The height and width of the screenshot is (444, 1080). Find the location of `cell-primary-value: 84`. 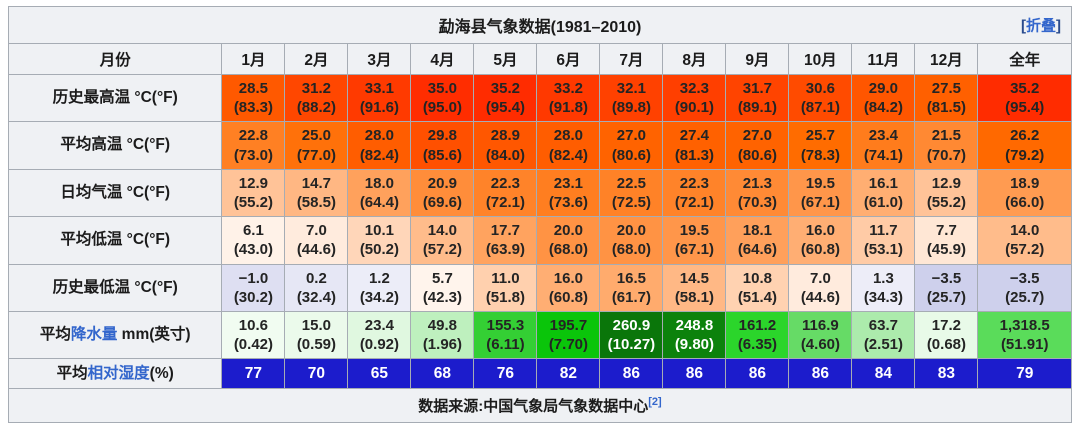

cell-primary-value: 84 is located at coordinates (883, 373).